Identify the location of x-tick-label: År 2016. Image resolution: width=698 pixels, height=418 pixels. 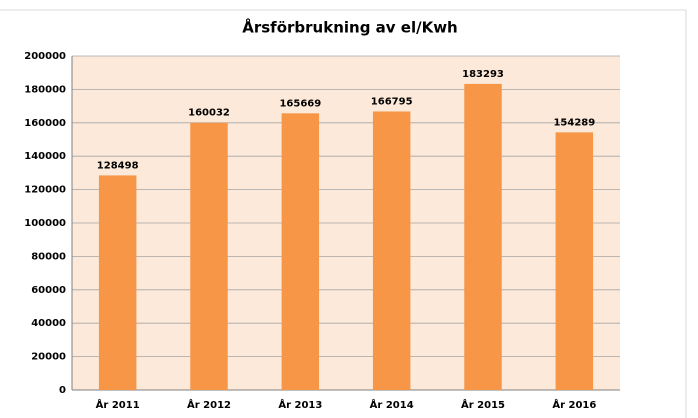
(574, 404).